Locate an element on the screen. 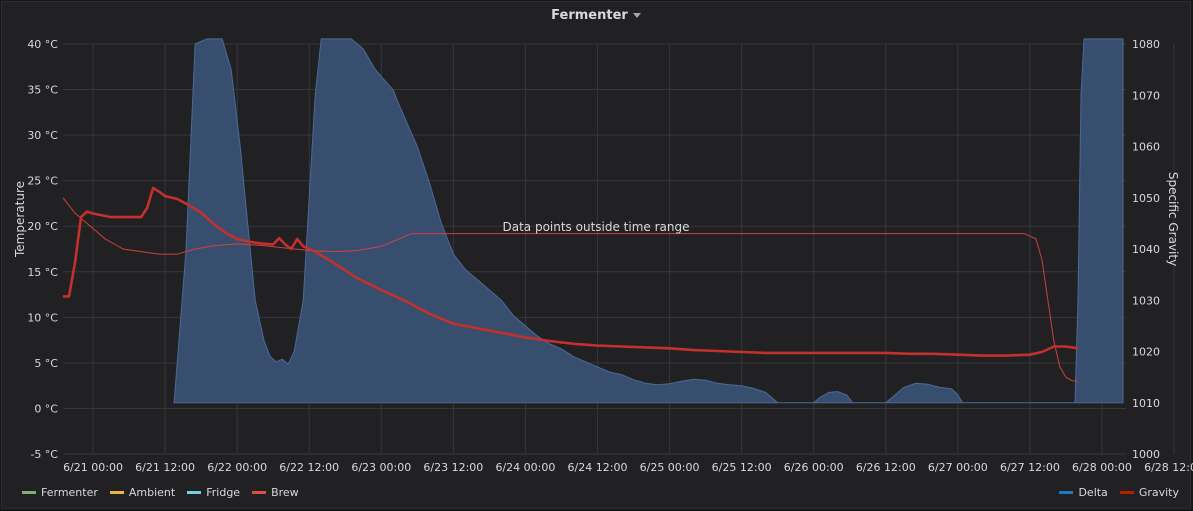  legend-label: Gravity is located at coordinates (1158, 492).